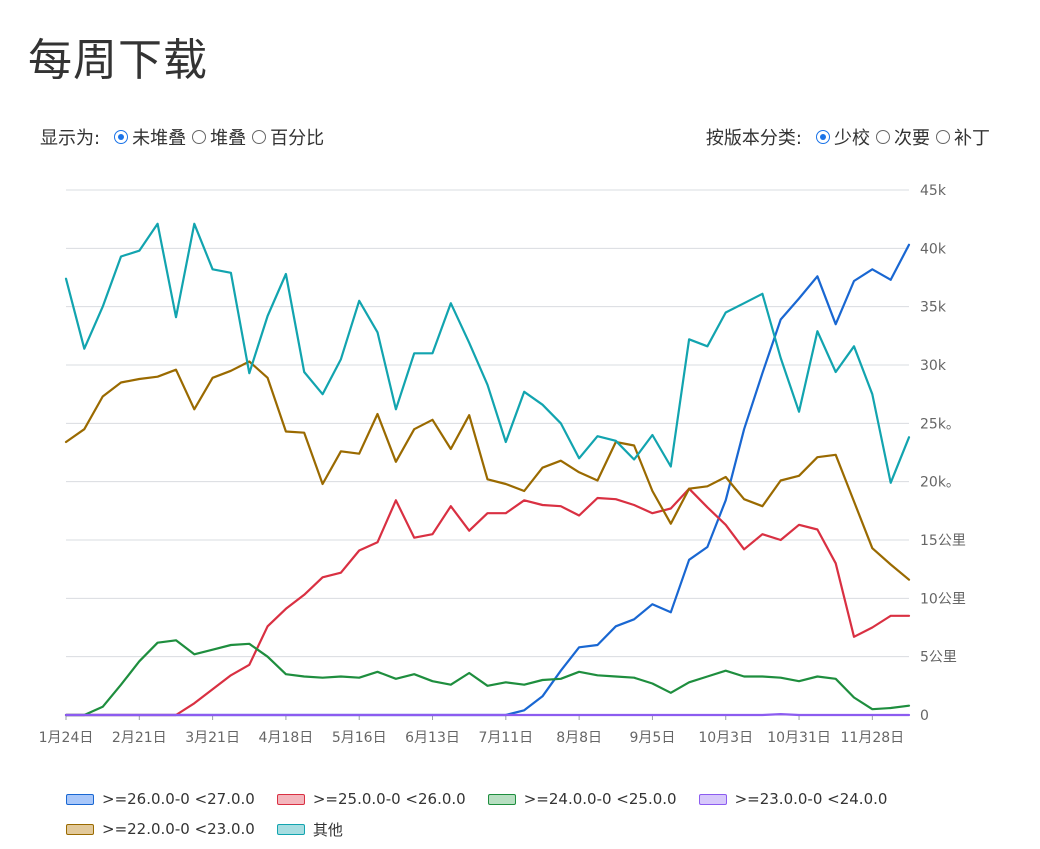 This screenshot has width=1040, height=849. Describe the element at coordinates (653, 738) in the screenshot. I see `x-tick-label: 9月5日` at that location.